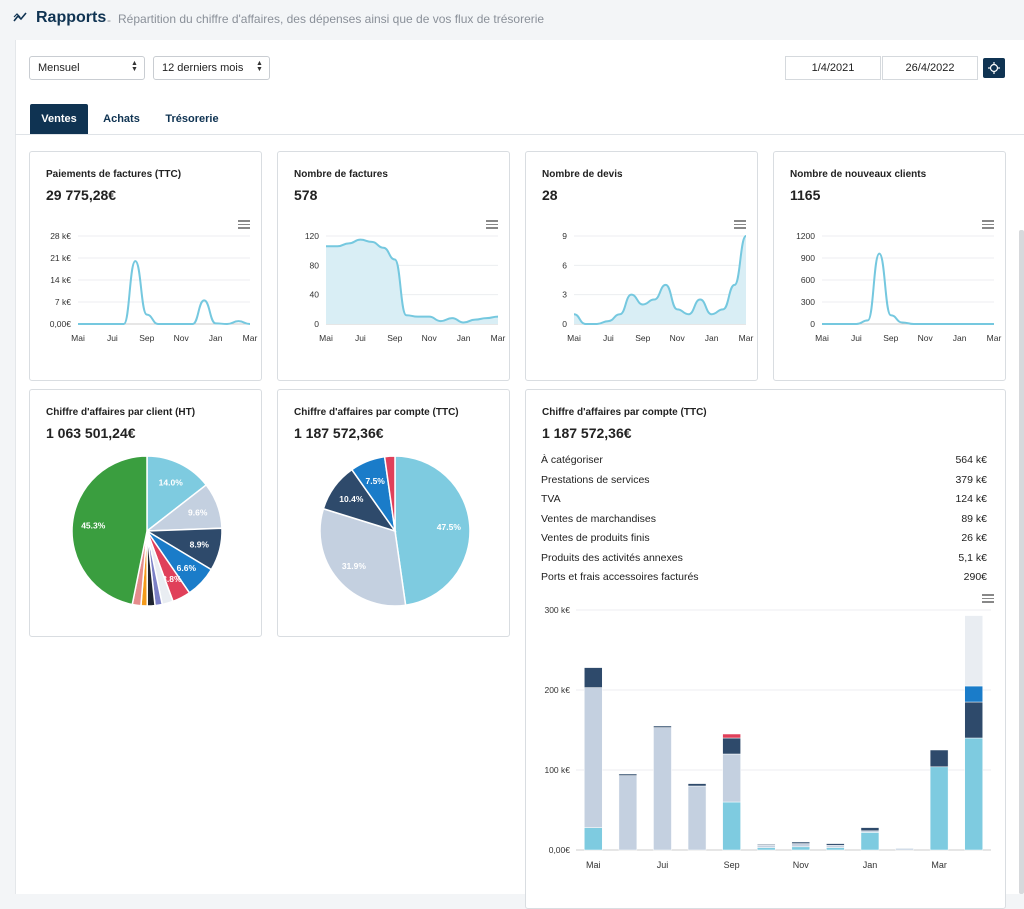 This screenshot has width=1024, height=909. What do you see at coordinates (663, 865) in the screenshot?
I see `x-tick-label: Jui` at bounding box center [663, 865].